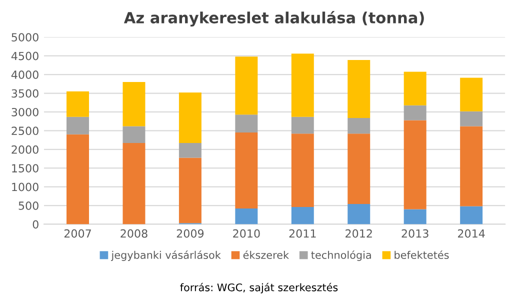 The height and width of the screenshot is (297, 518). What do you see at coordinates (77, 233) in the screenshot?
I see `x-tick-label: 2007` at bounding box center [77, 233].